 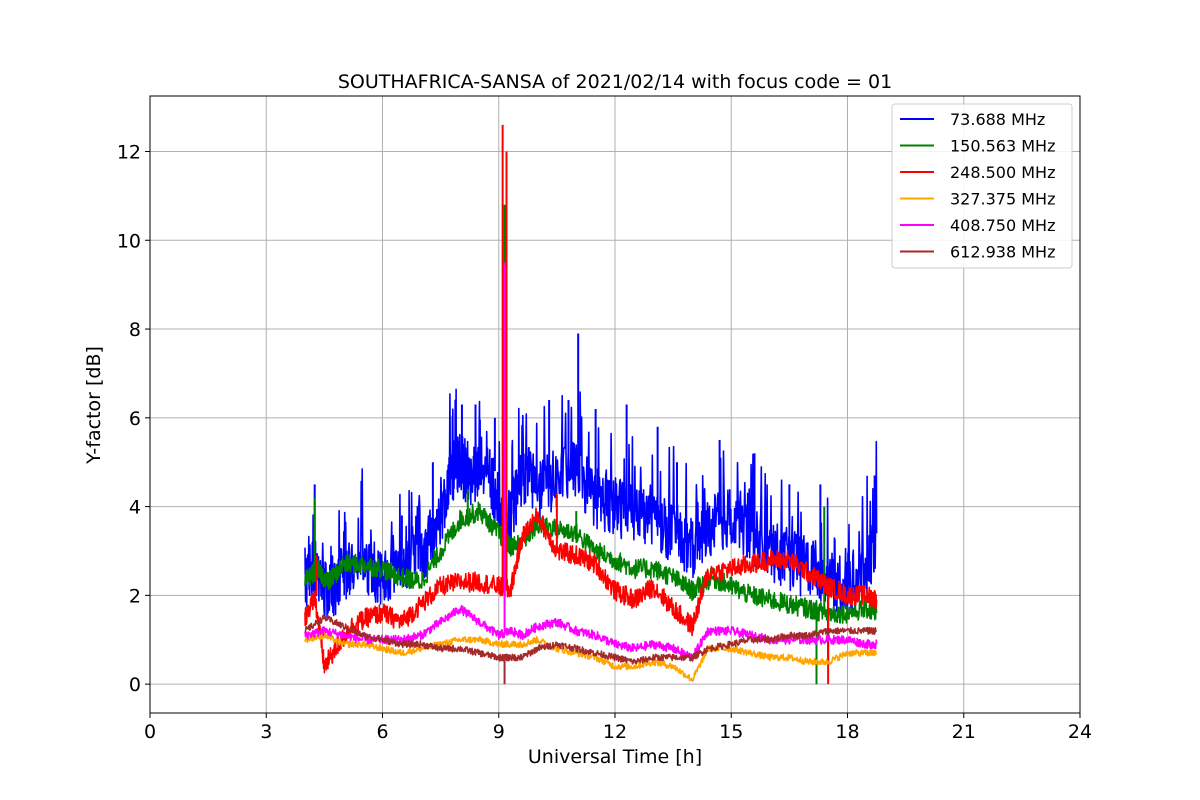 I want to click on y-tick-label: 2, so click(x=135, y=596).